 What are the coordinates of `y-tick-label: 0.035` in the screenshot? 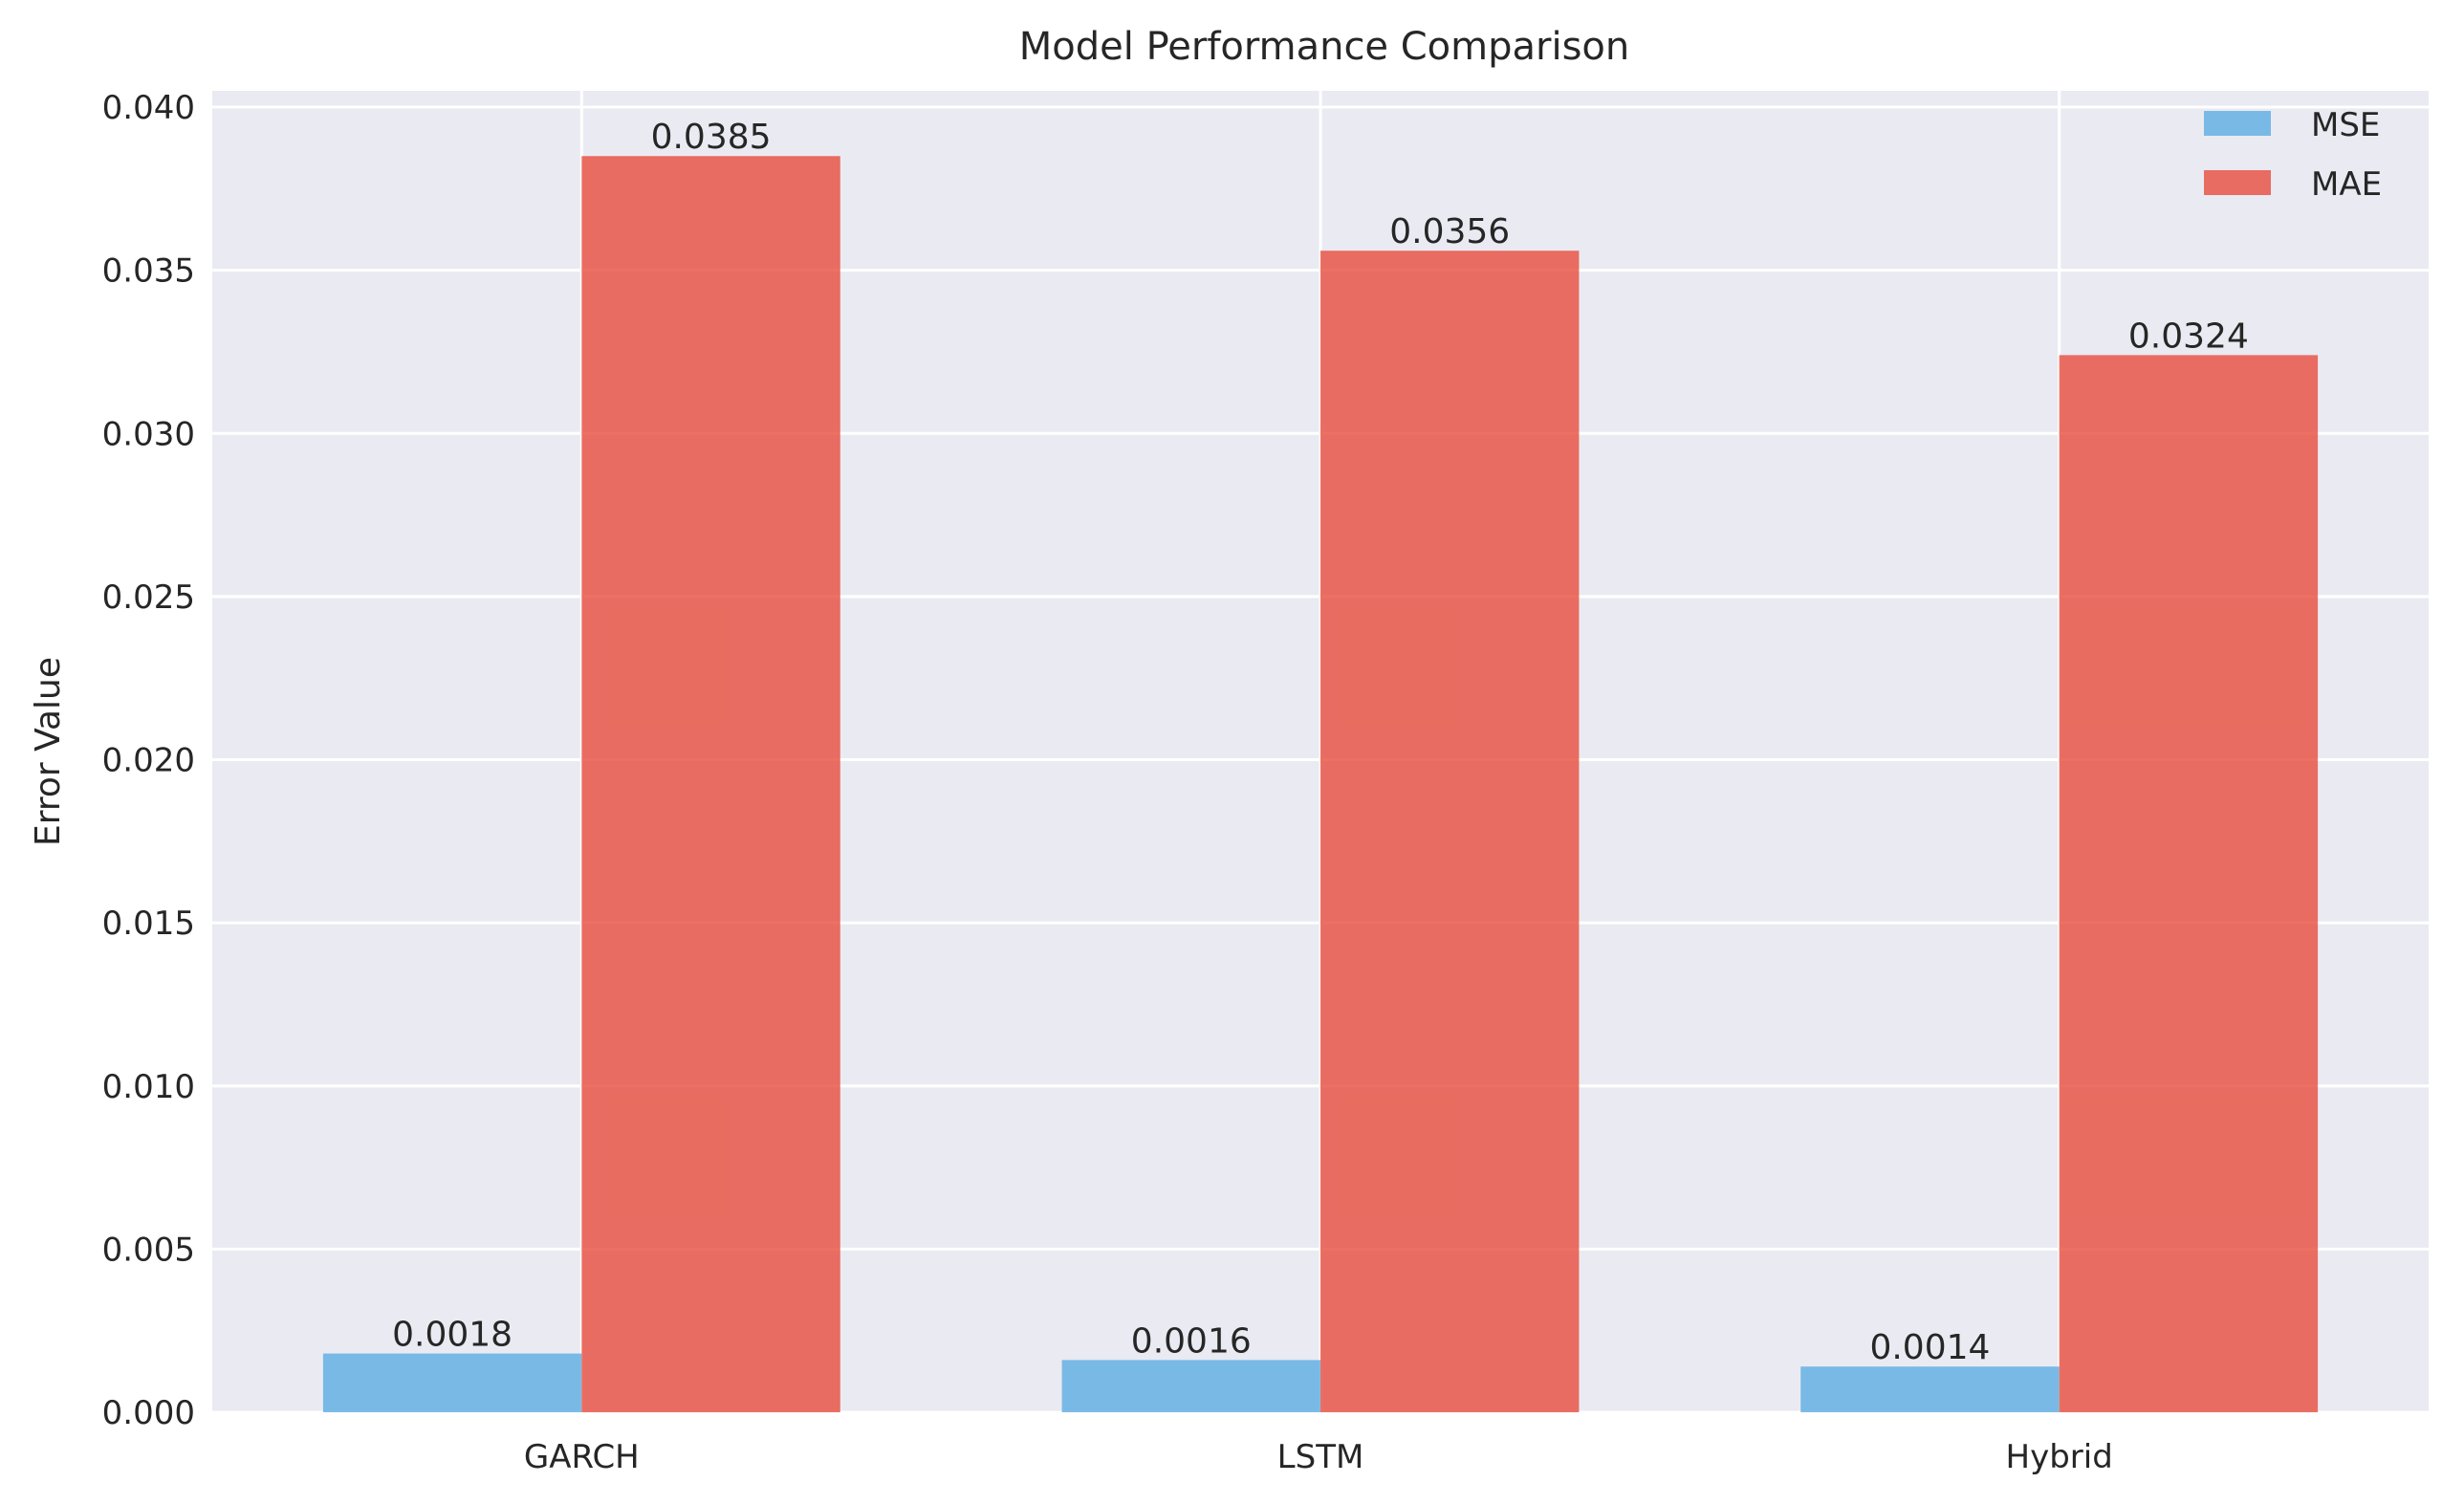 It's located at (148, 272).